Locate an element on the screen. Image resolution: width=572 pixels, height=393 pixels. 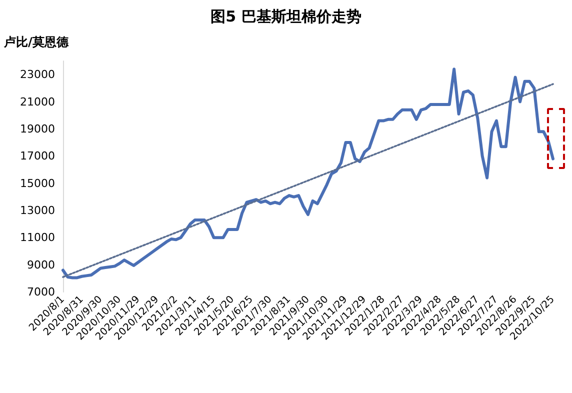
y-tick-label: 23000 is located at coordinates (37, 75).